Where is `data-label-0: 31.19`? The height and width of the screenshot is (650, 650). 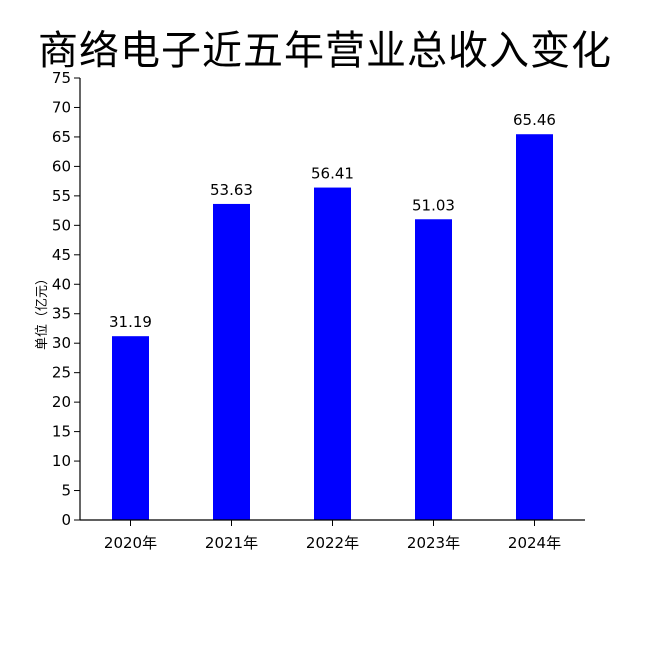 data-label-0: 31.19 is located at coordinates (130, 322).